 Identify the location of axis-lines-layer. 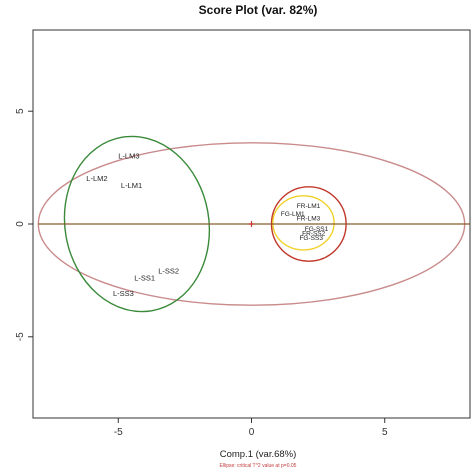
(254, 224).